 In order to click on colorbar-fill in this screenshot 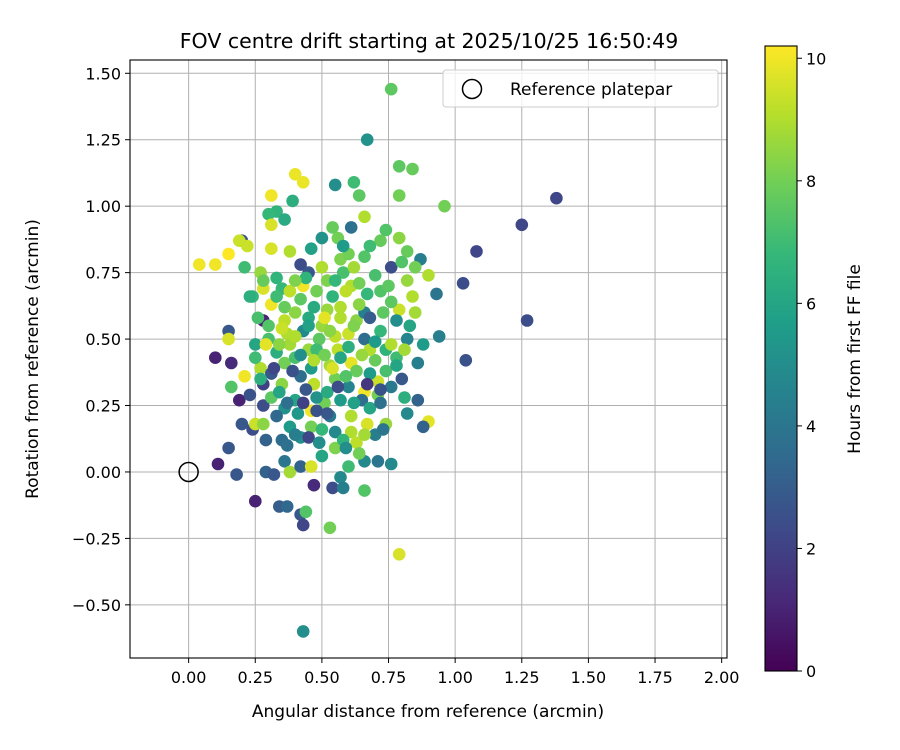, I will do `click(781, 358)`.